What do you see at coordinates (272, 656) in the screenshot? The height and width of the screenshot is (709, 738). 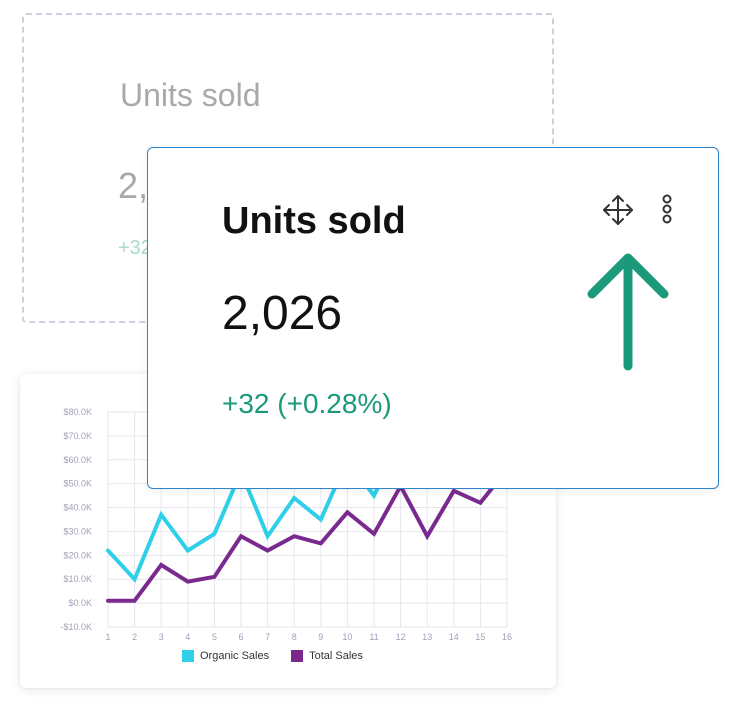 I see `chart-legend: Organic Sales Total Sales` at bounding box center [272, 656].